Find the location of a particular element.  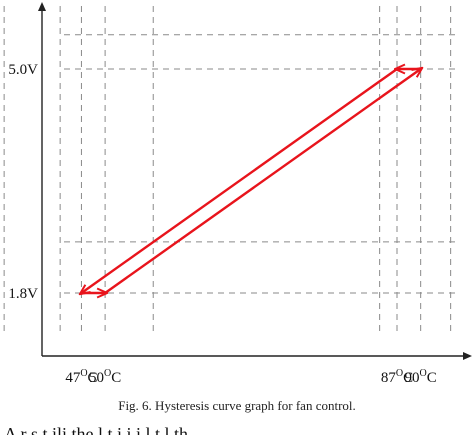

x-tick-label: 87OC is located at coordinates (397, 377).